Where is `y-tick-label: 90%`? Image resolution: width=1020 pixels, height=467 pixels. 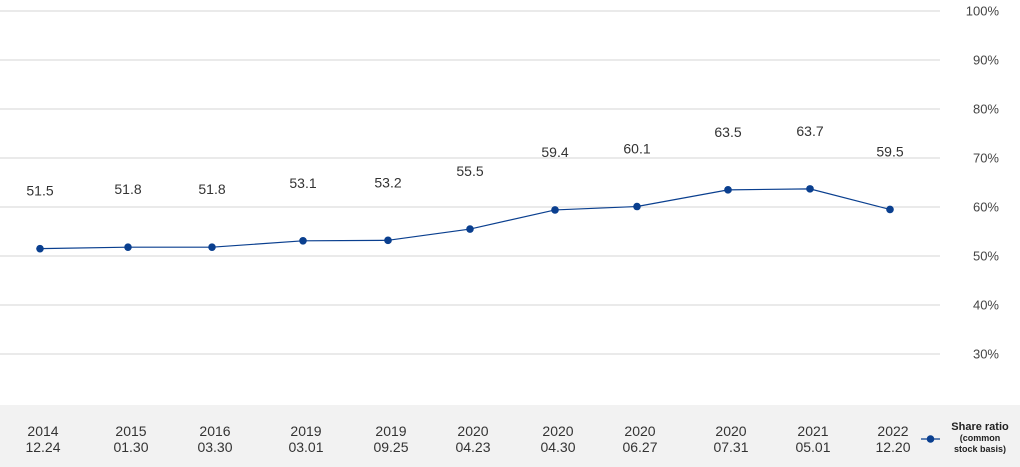 y-tick-label: 90% is located at coordinates (986, 60).